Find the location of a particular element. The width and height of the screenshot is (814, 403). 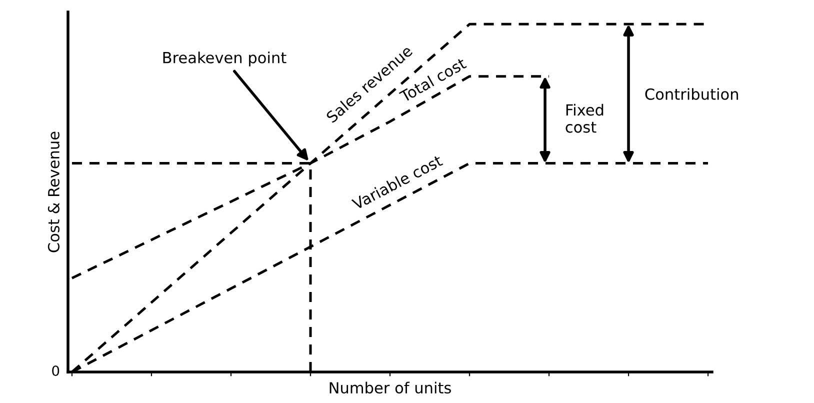

annotation: Fixed cost is located at coordinates (585, 118).